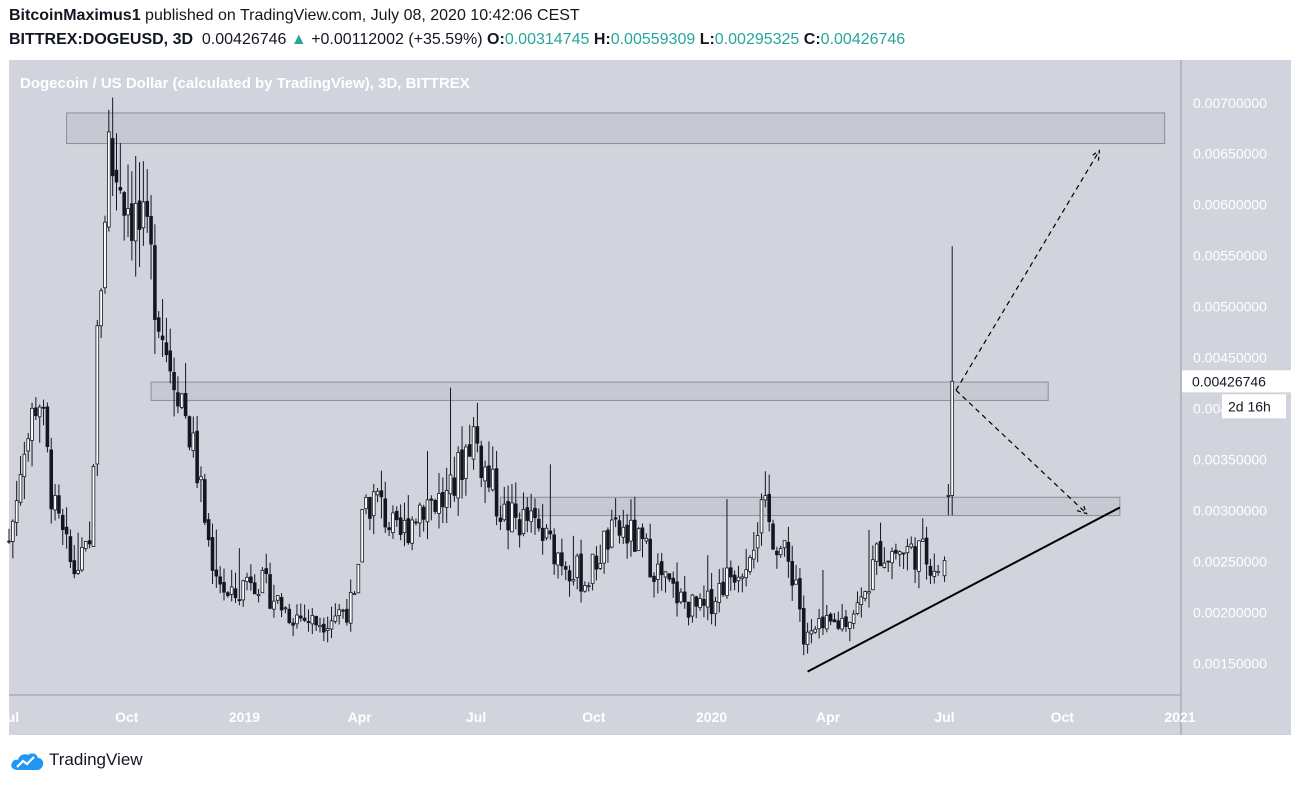 The height and width of the screenshot is (785, 1300). I want to click on tradingview-brand: TradingView, so click(96, 759).